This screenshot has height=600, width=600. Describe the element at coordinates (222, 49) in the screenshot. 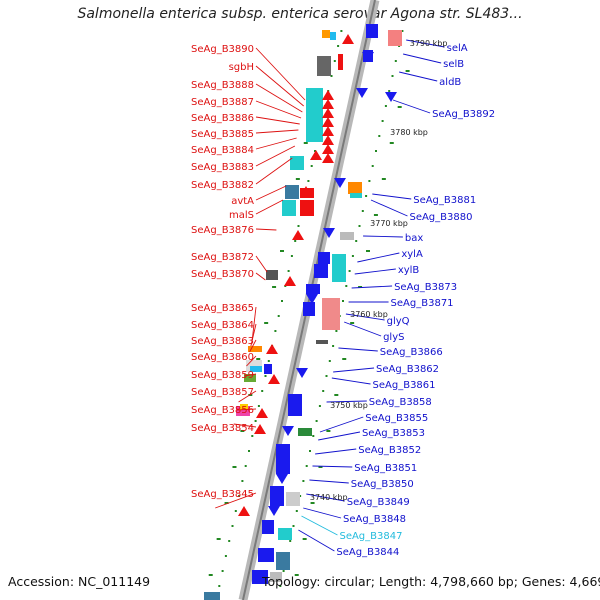

I see `left-gene-label: SeAg_B3890` at that location.